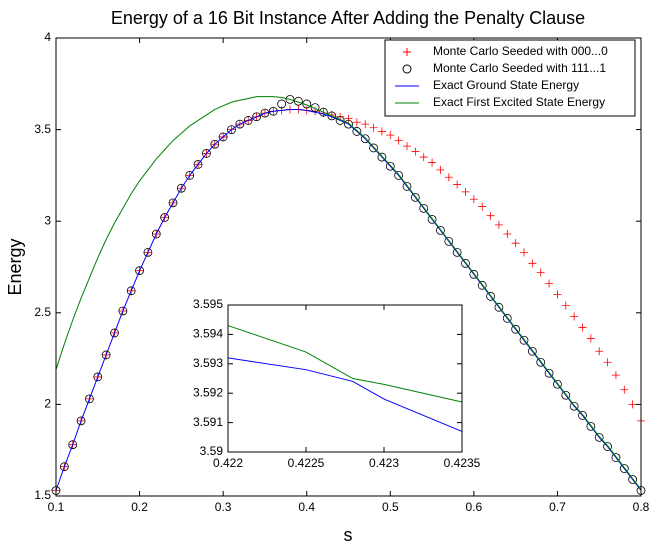  I want to click on x-tick-label: 0.4225, so click(306, 463).